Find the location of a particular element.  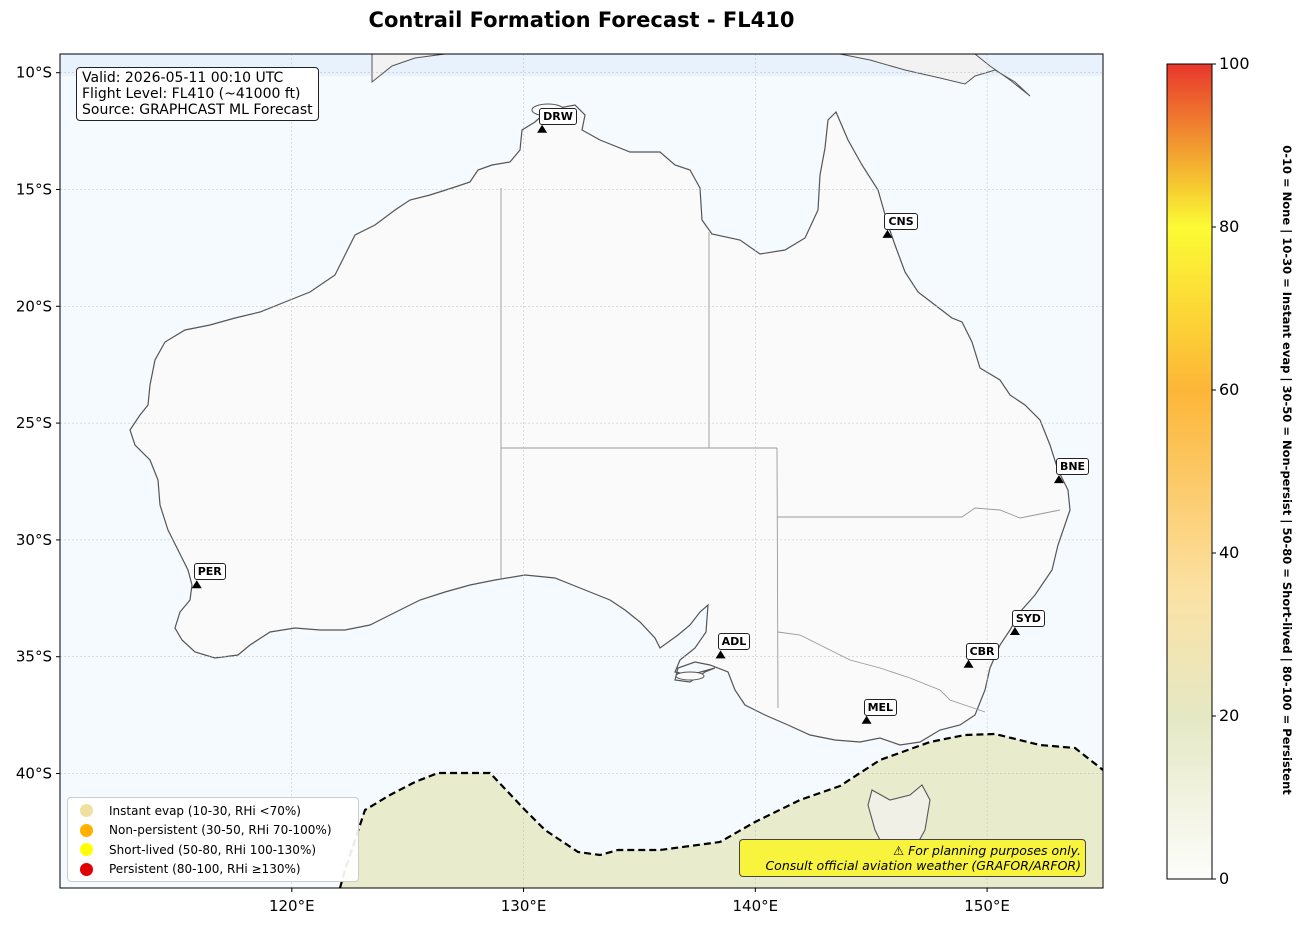

legend-item: Persistent (80-100, RHi ≥130%) is located at coordinates (213, 870).